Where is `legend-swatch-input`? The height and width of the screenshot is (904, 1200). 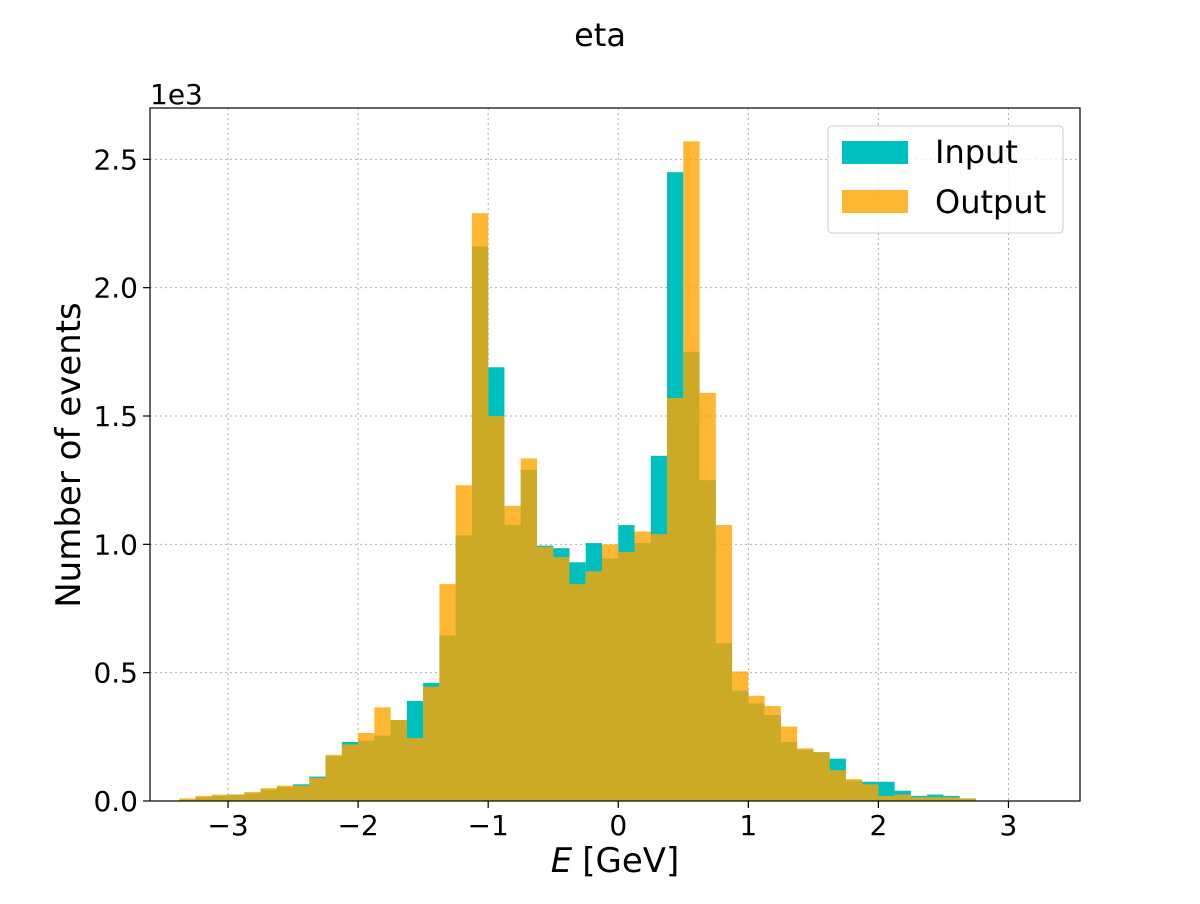
legend-swatch-input is located at coordinates (875, 152).